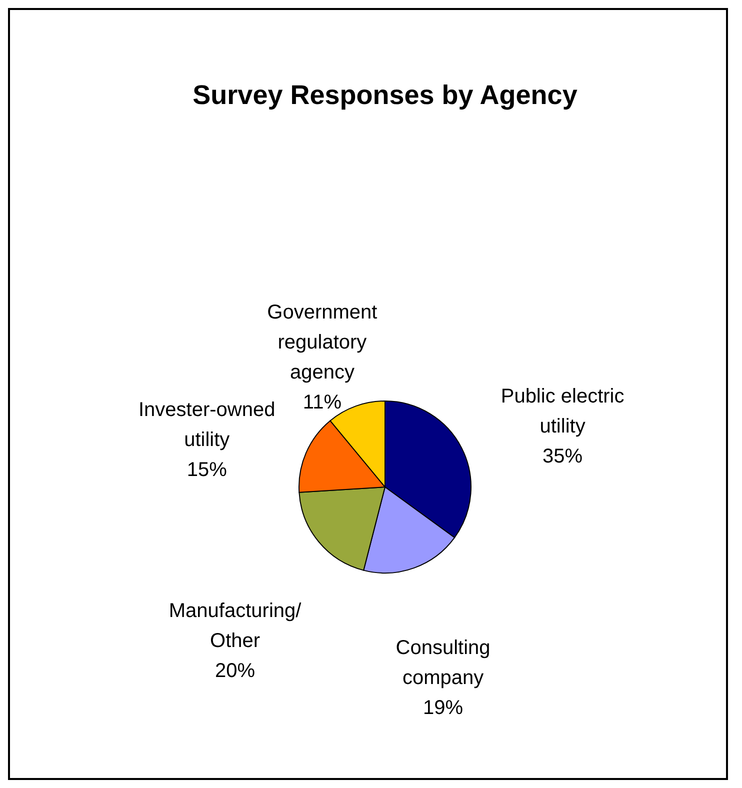 This screenshot has height=788, width=742. I want to click on slice-label: Consulting company, so click(443, 663).